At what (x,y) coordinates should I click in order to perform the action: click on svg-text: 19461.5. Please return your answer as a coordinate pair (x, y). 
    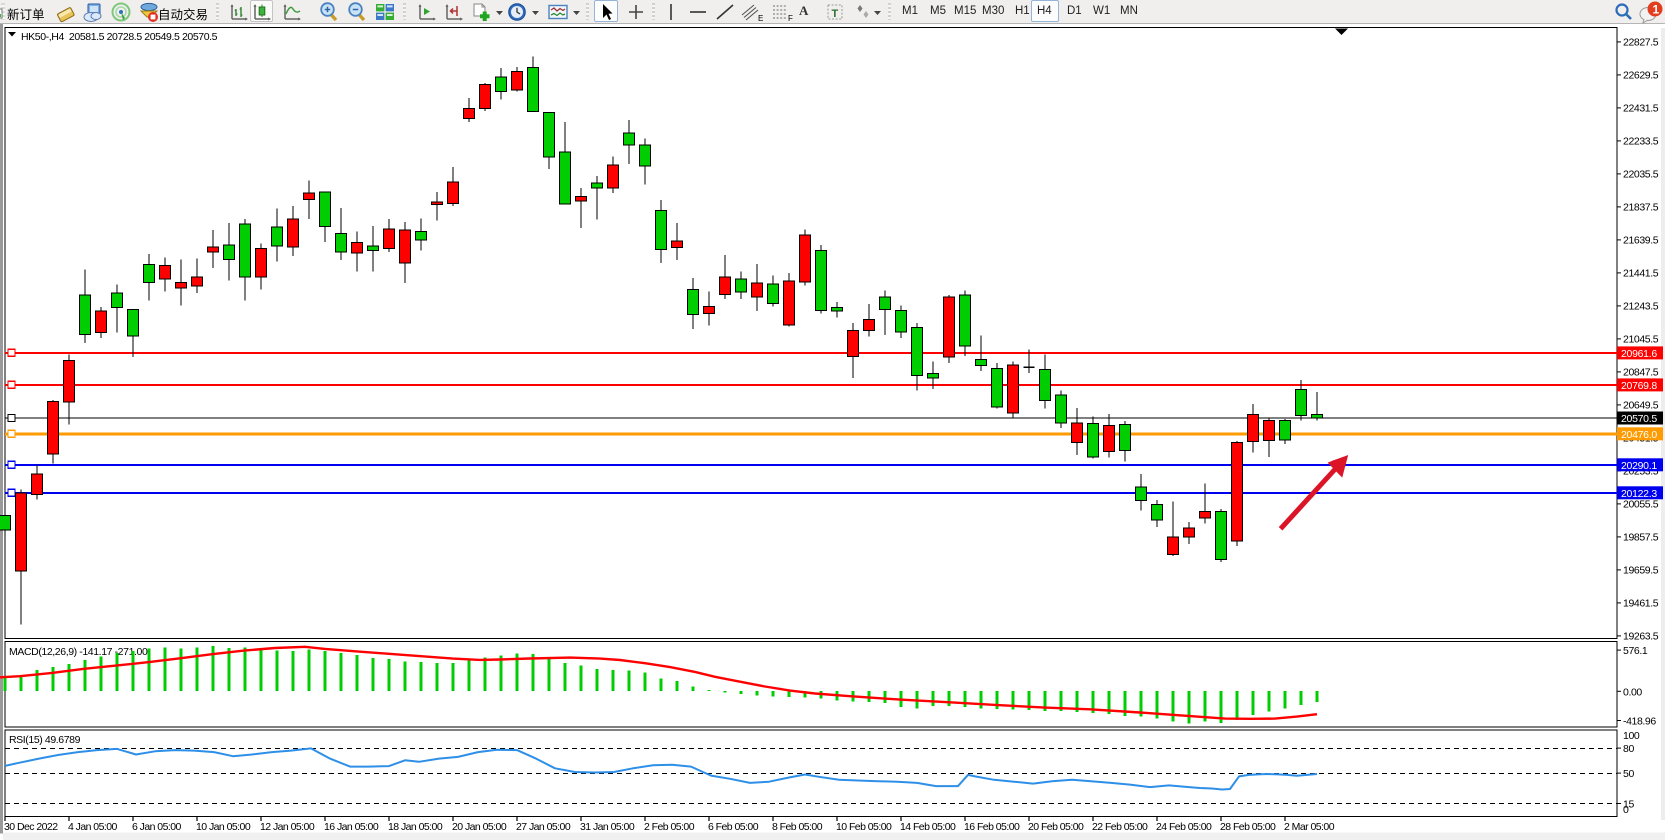
    Looking at the image, I should click on (1641, 604).